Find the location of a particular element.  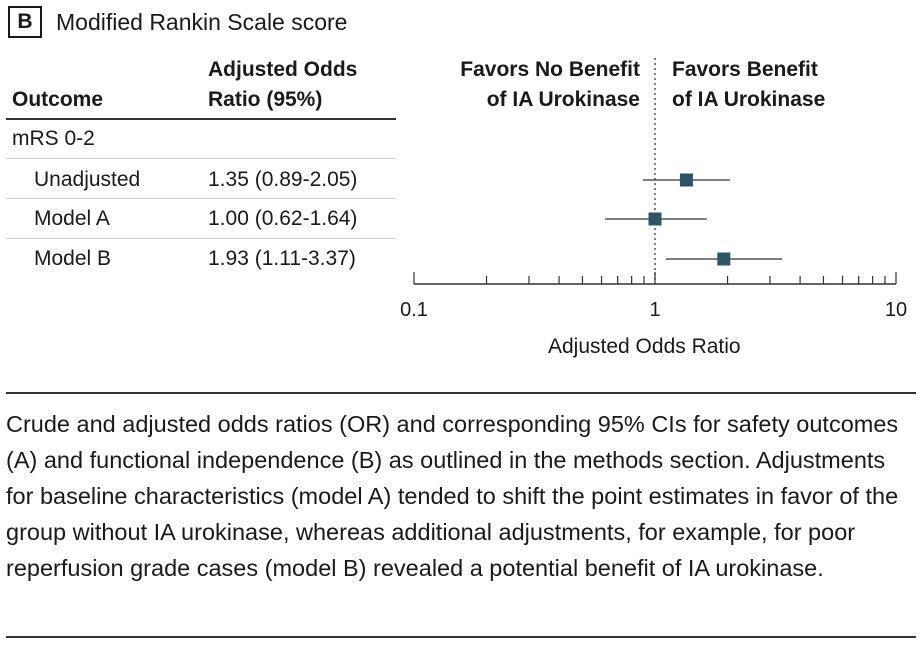

header-rule is located at coordinates (201, 119).